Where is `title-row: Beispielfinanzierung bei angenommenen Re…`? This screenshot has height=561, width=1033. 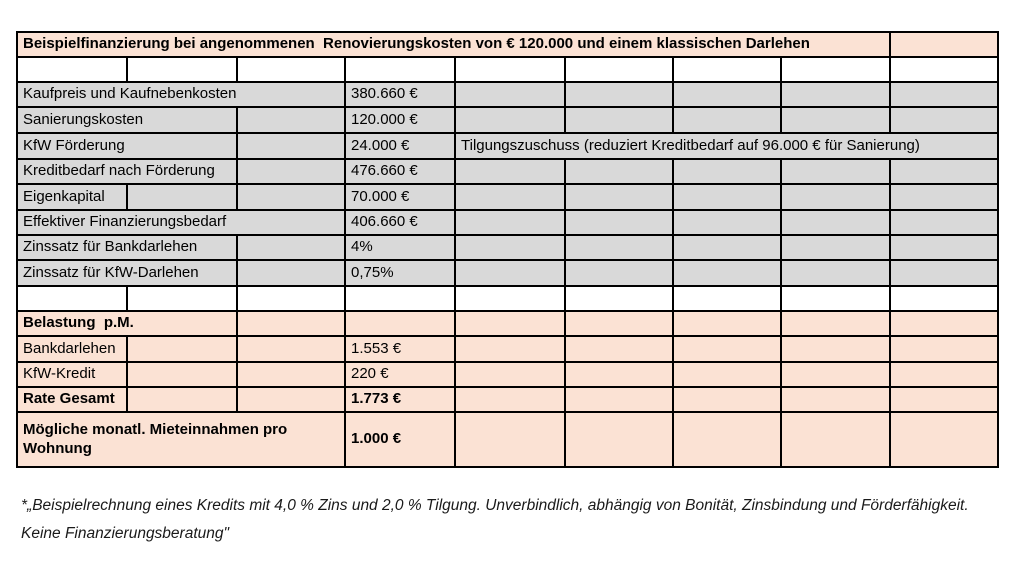
title-row: Beispielfinanzierung bei angenommenen Re… is located at coordinates (507, 44).